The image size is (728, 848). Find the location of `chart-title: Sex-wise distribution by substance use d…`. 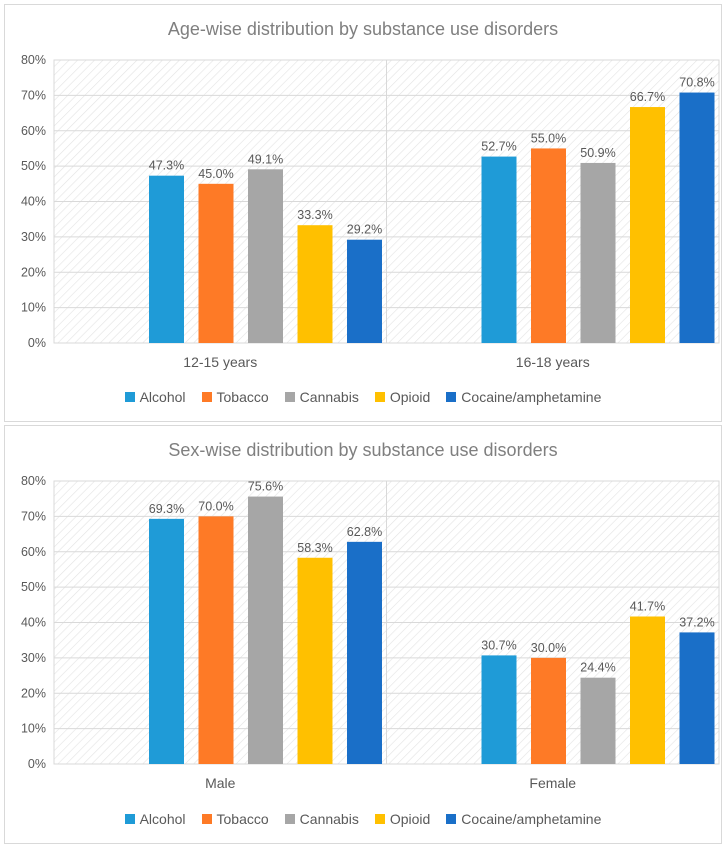

chart-title: Sex-wise distribution by substance use d… is located at coordinates (363, 450).